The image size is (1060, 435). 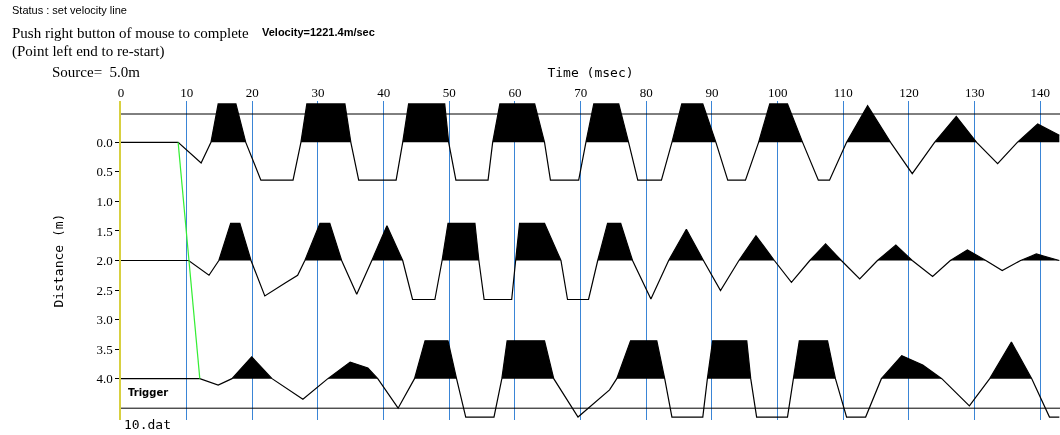 What do you see at coordinates (318, 93) in the screenshot?
I see `x-tick-label: 30` at bounding box center [318, 93].